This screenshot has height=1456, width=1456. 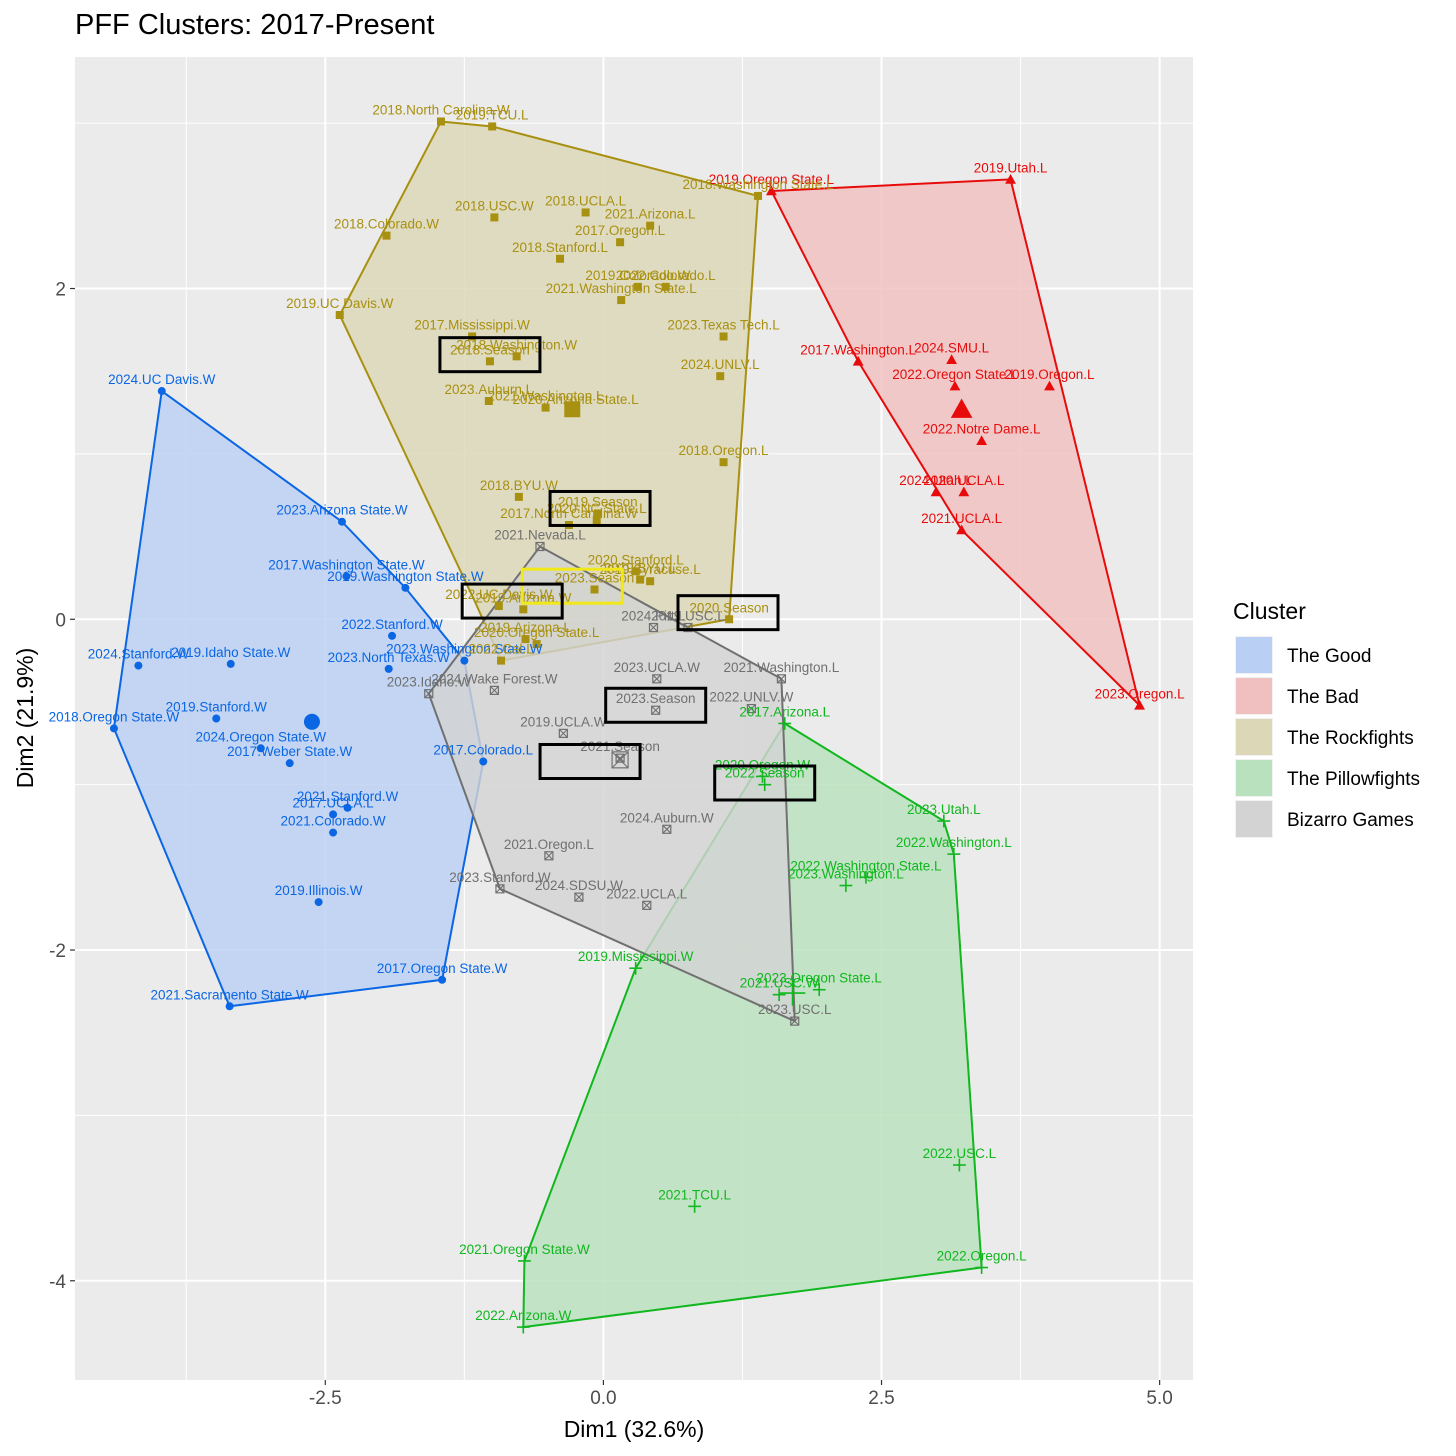 I want to click on hull-bizarro, so click(x=611, y=784).